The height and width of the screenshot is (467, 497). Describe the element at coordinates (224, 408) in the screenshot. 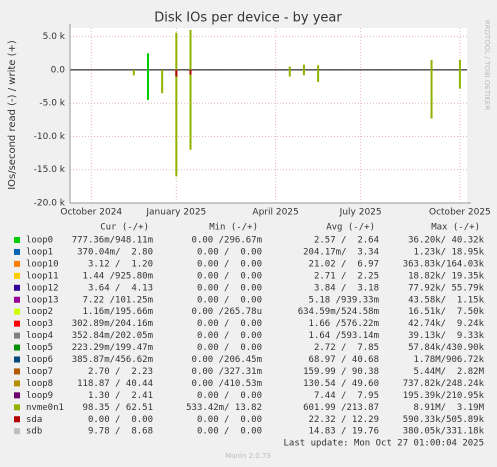

I see `legend-stat: 533.42m/ 13.82` at that location.